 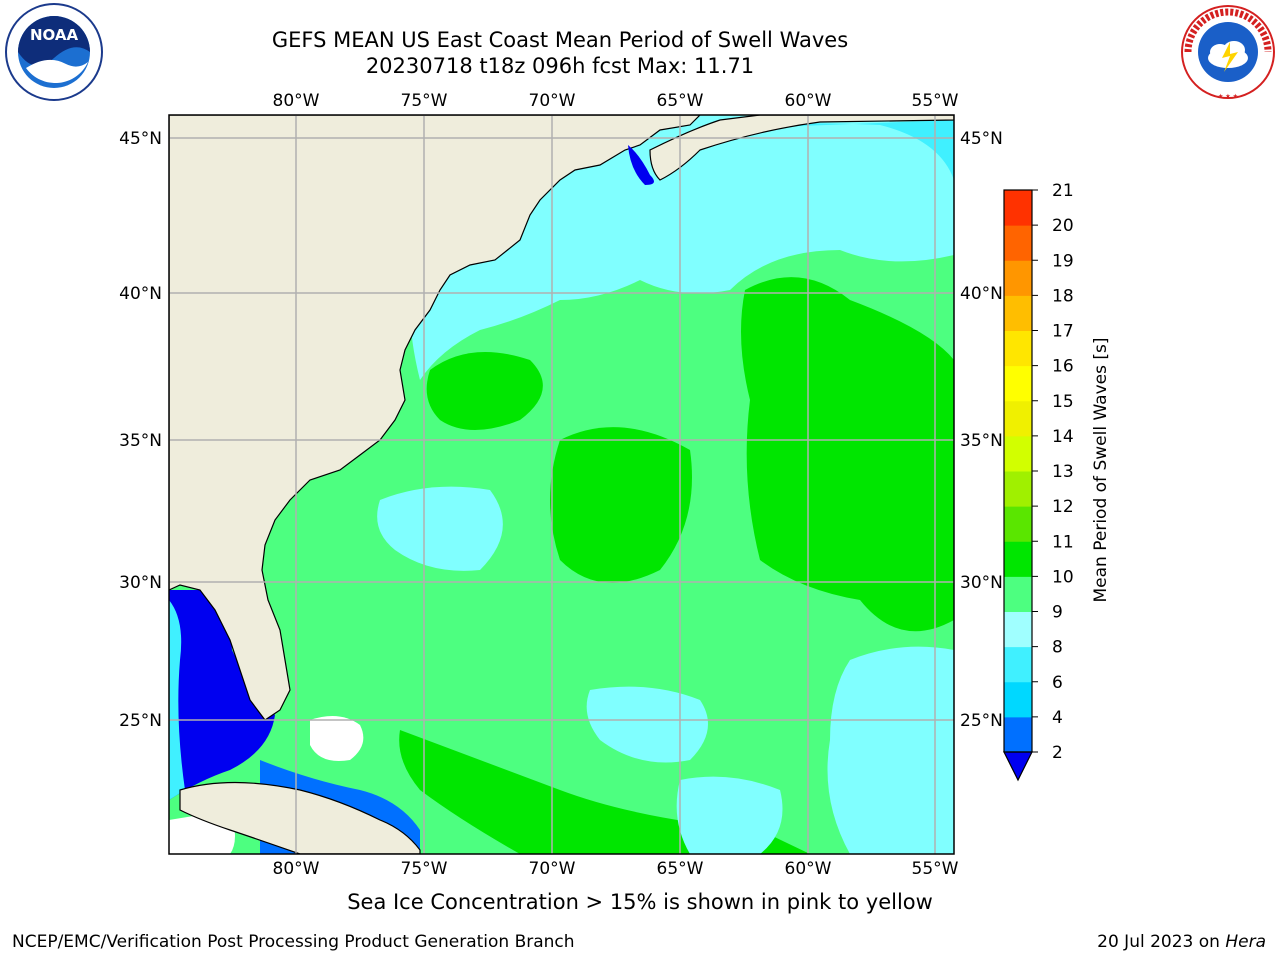 I want to click on lon-label-top: 70°W, so click(x=552, y=101).